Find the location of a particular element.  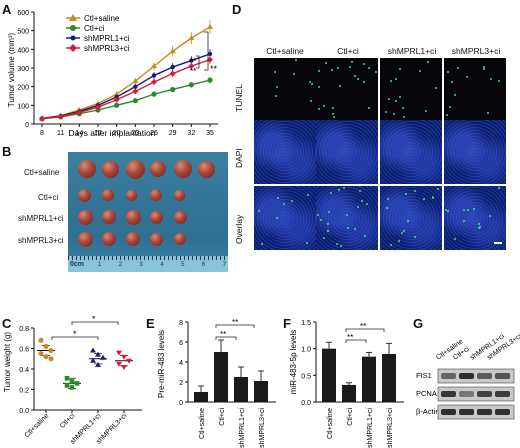

e-bar is located at coordinates (261, 391).